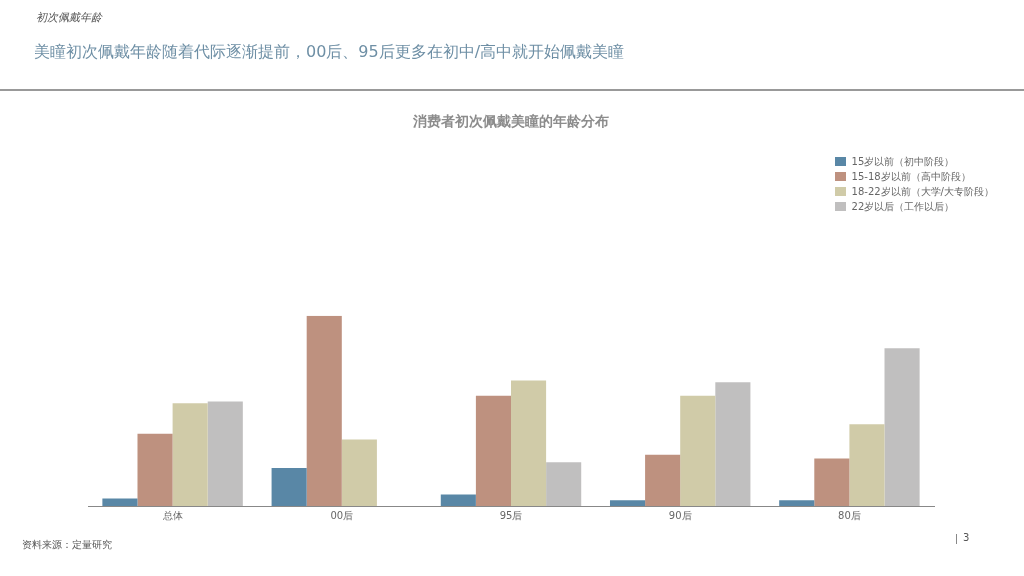 The image size is (1024, 576). I want to click on legend-label: 15岁以前（初中阶段）, so click(903, 161).